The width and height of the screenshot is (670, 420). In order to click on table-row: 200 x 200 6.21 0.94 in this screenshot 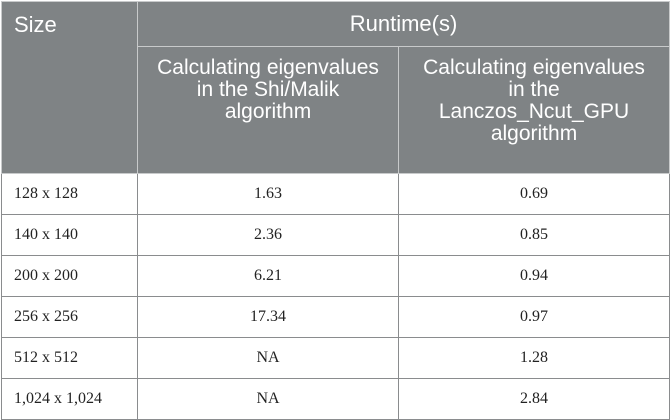, I will do `click(335, 276)`.